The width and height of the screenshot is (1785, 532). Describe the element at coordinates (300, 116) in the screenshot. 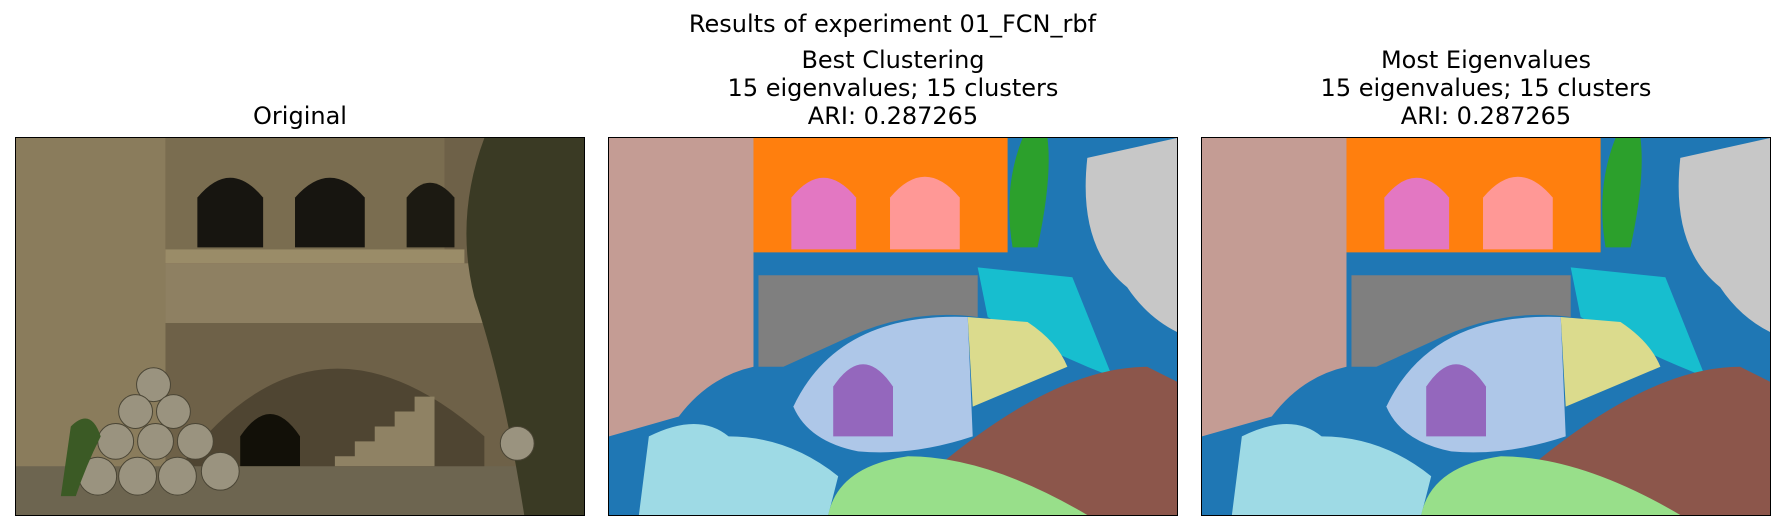

I see `panel-title-line: Original` at that location.